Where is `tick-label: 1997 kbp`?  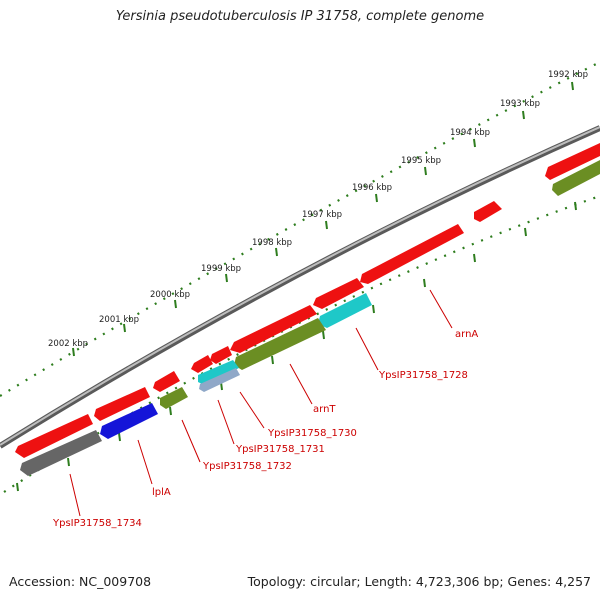
tick-label: 1997 kbp is located at coordinates (322, 215).